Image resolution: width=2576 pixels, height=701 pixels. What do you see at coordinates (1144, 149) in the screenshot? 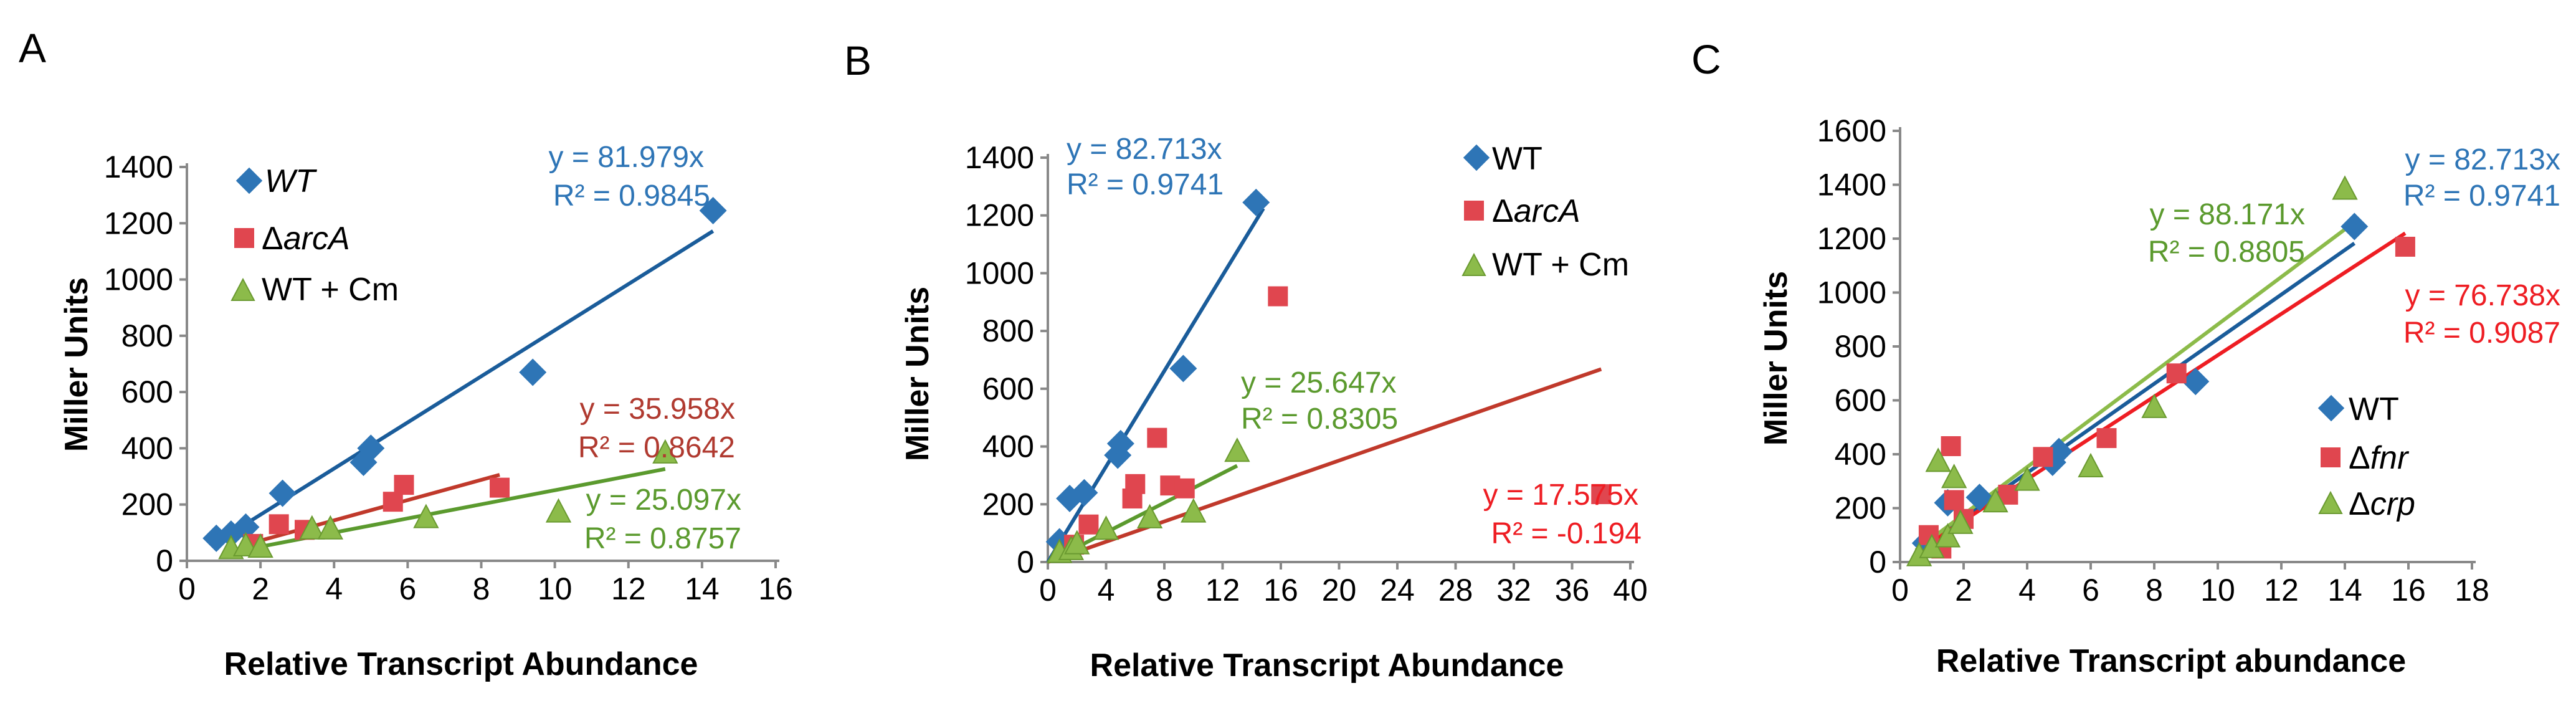
I see `equation-wt-b: y = 82.713x` at bounding box center [1144, 149].